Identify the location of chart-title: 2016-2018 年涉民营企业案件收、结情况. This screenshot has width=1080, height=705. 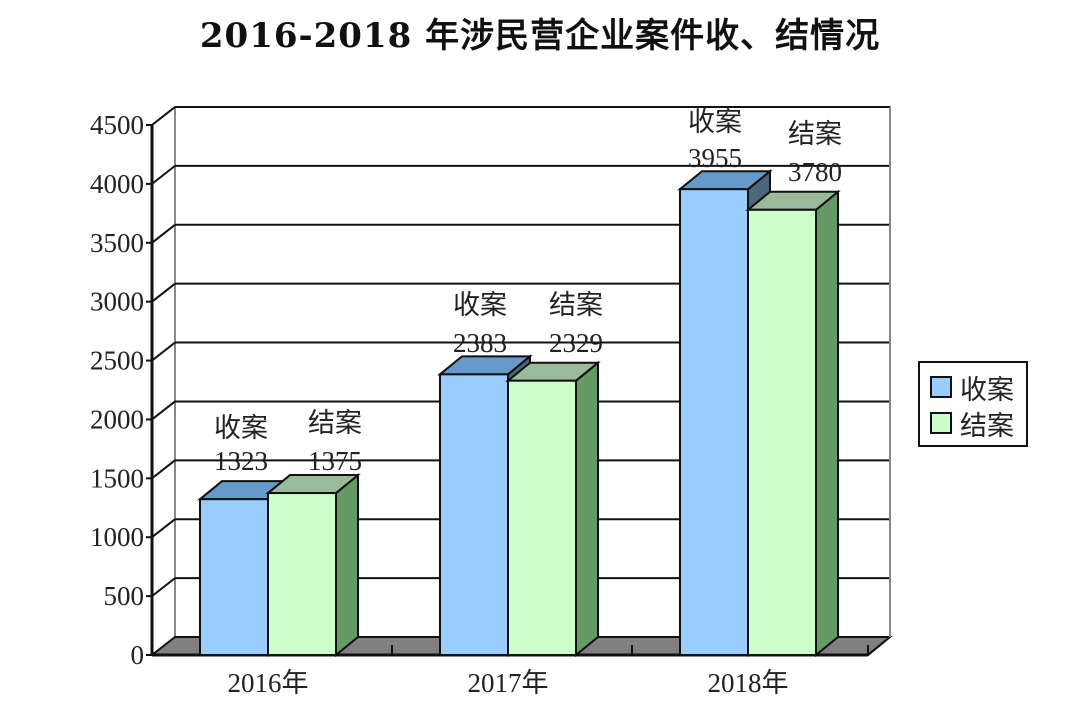
(540, 36).